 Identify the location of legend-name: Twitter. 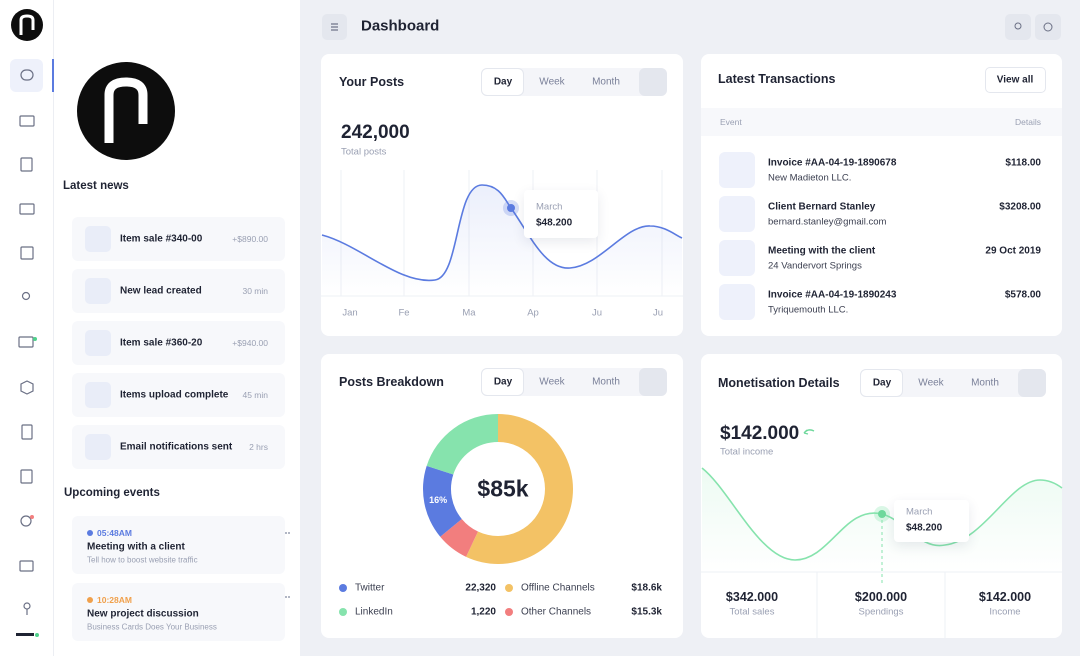
(370, 588).